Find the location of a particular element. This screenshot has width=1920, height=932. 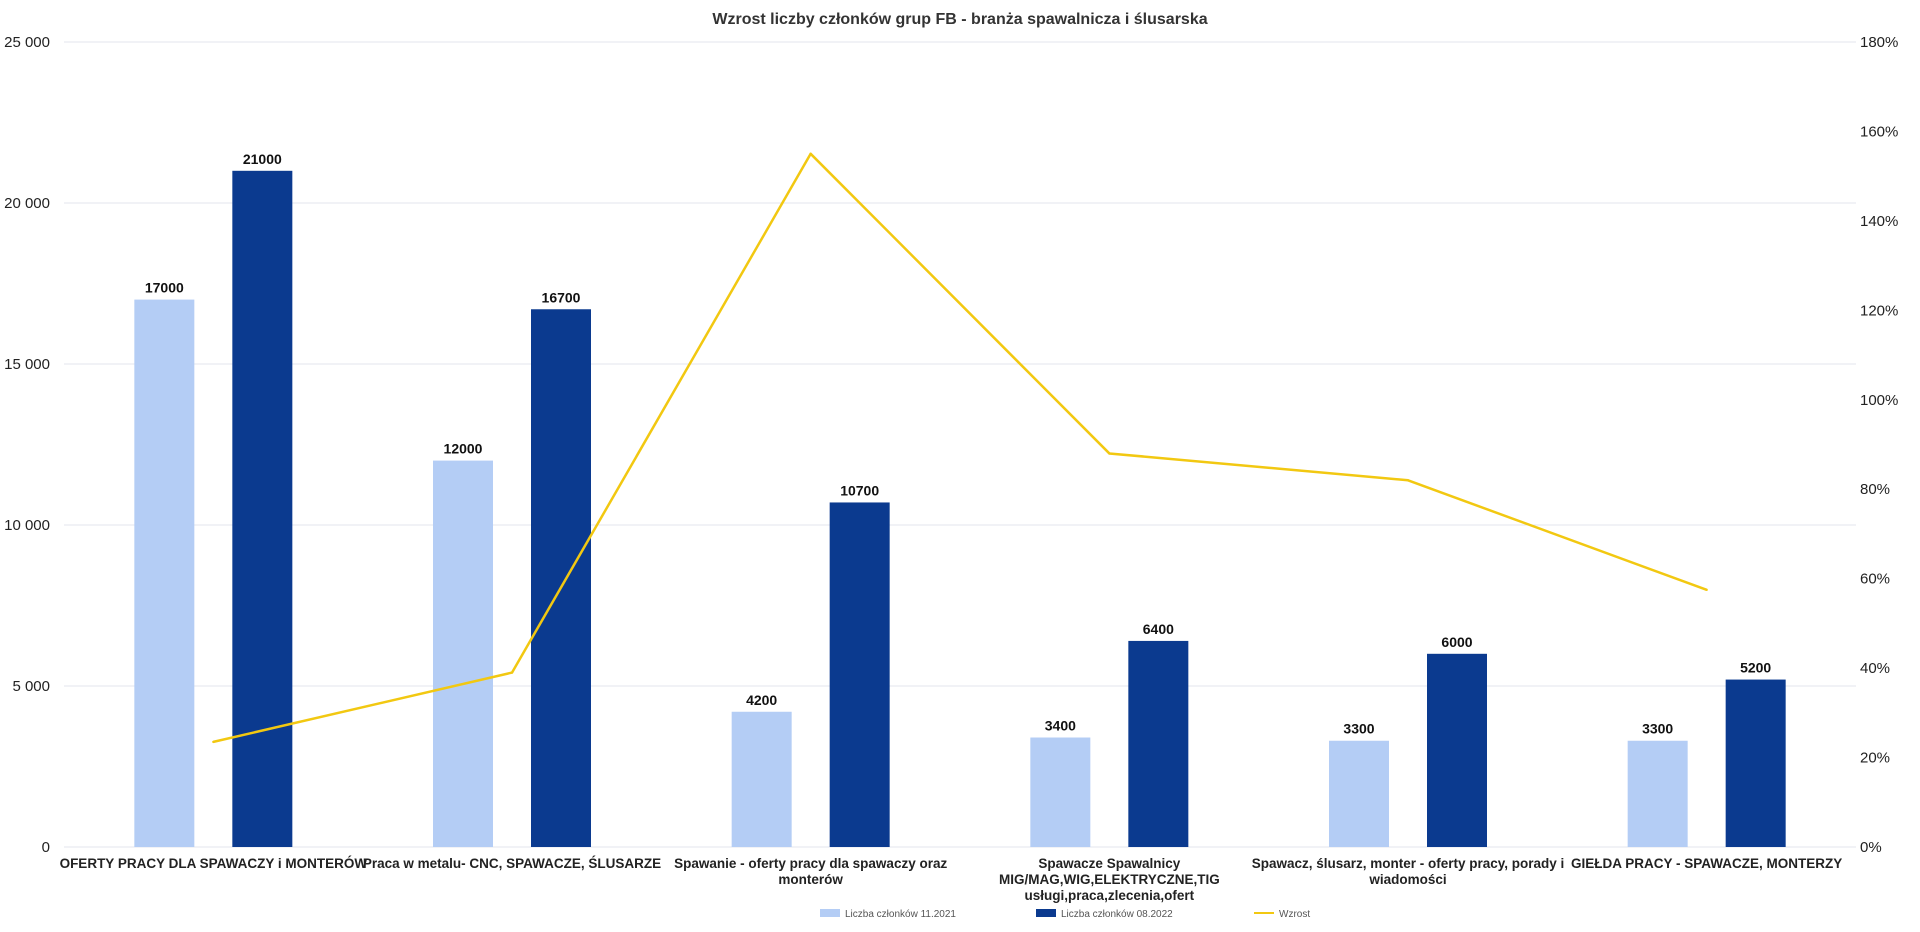

right-axis-tick-label: 40% is located at coordinates (1875, 668).